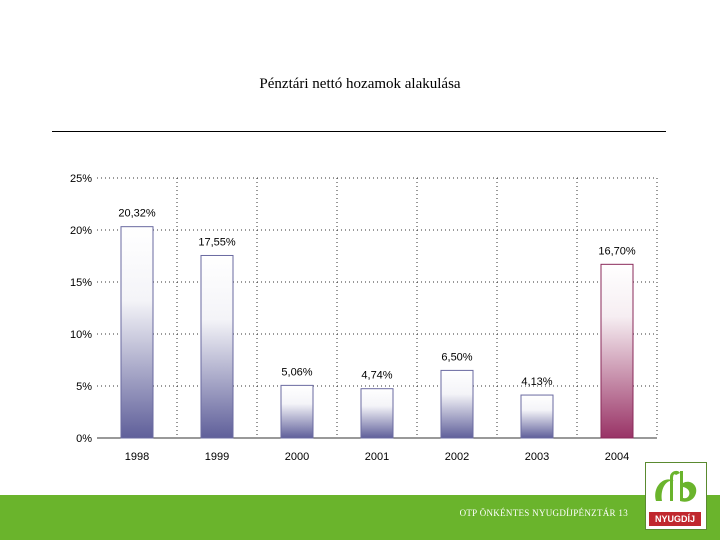 The image size is (720, 540). What do you see at coordinates (297, 457) in the screenshot?
I see `x-tick-label: 2000` at bounding box center [297, 457].